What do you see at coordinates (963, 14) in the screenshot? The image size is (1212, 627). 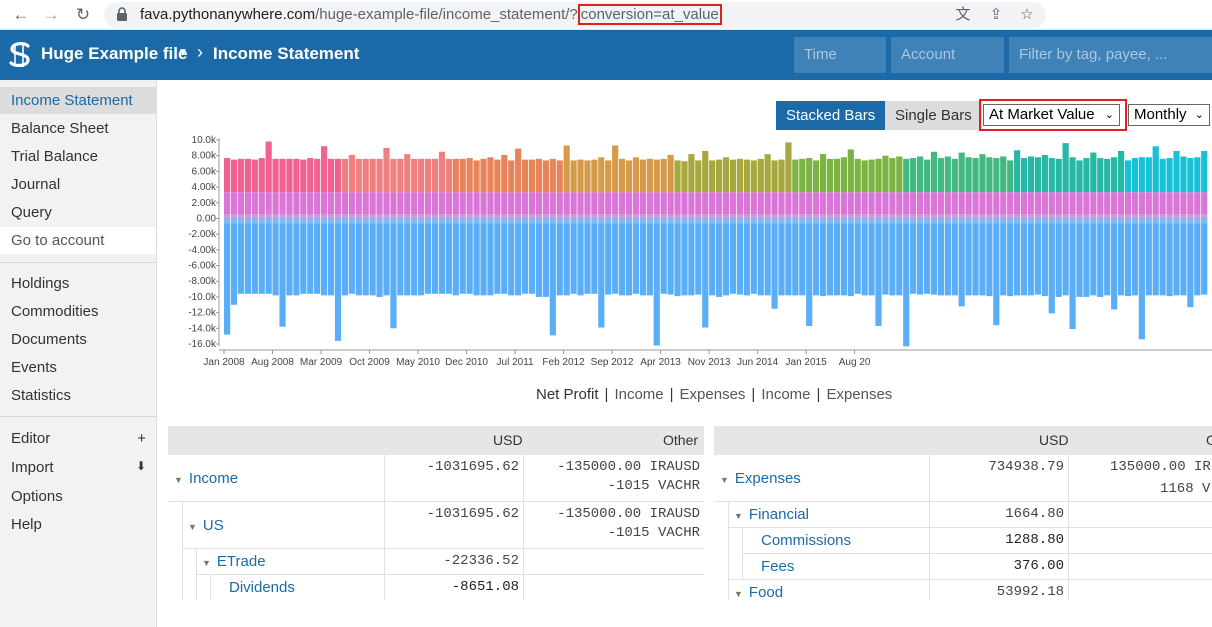 I see `translate-icon: 文` at bounding box center [963, 14].